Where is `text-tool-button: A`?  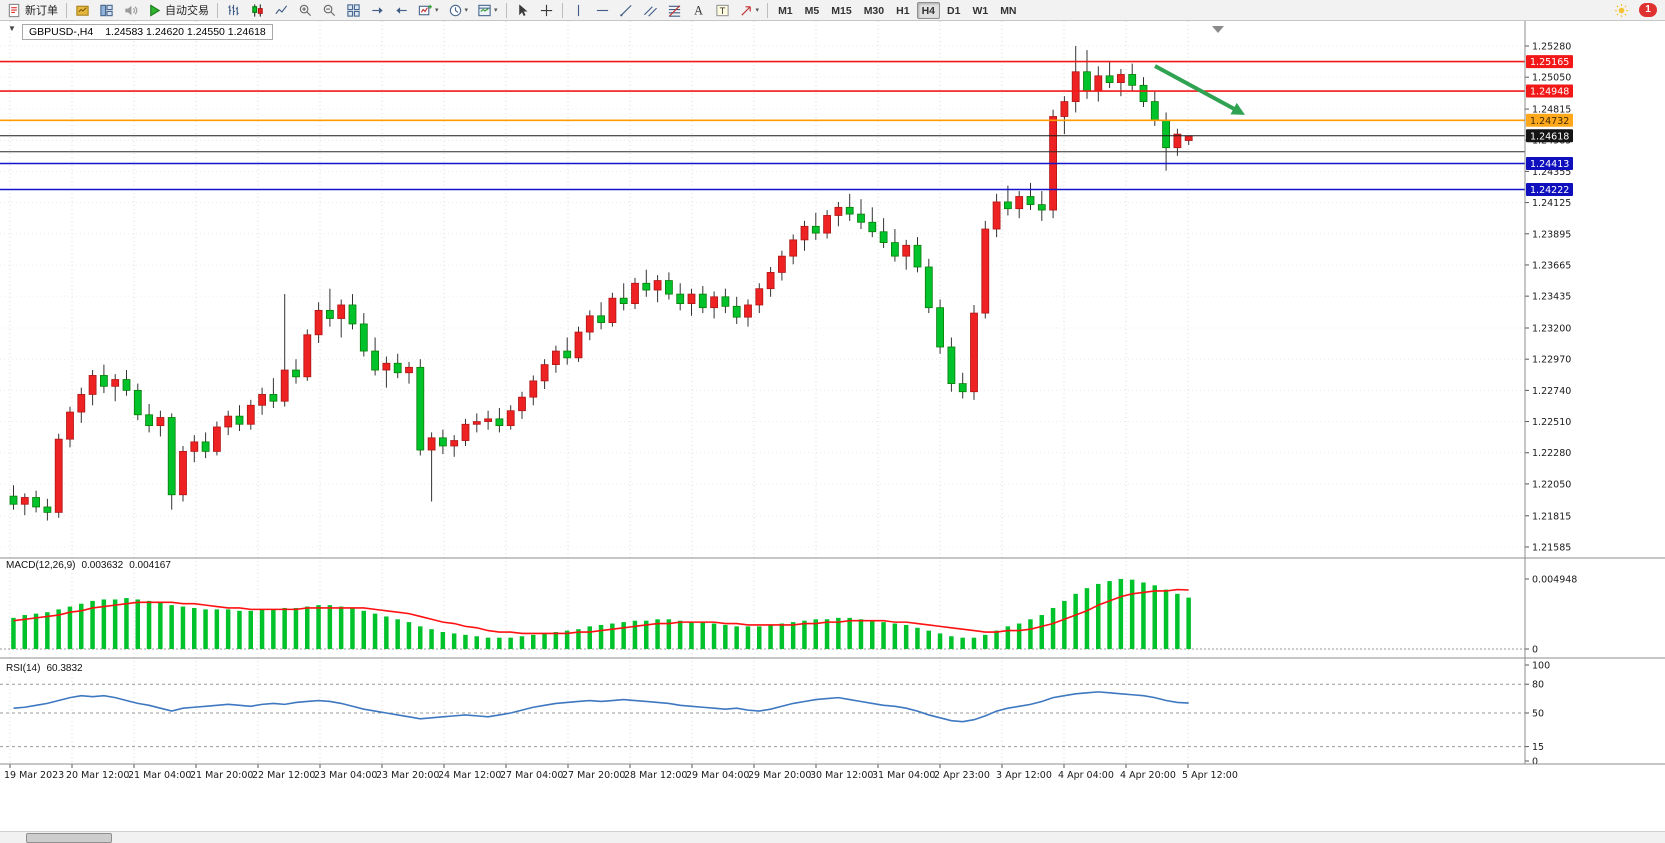
text-tool-button: A is located at coordinates (698, 10).